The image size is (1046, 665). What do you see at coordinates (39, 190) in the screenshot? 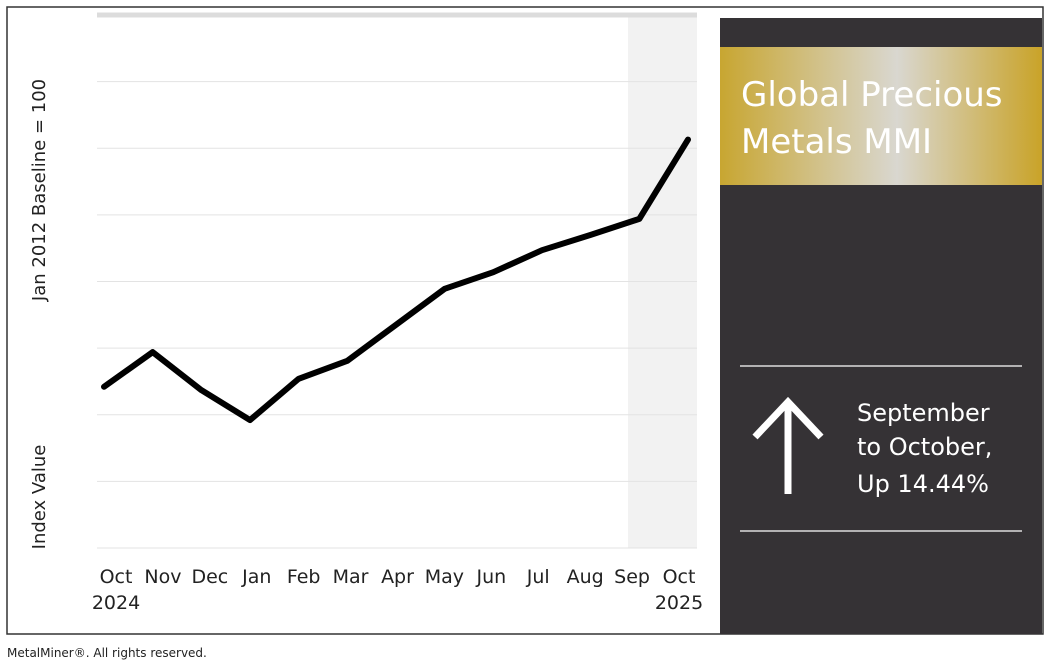
I see `y-axis-label: Jan 2012 Baseline = 100` at bounding box center [39, 190].